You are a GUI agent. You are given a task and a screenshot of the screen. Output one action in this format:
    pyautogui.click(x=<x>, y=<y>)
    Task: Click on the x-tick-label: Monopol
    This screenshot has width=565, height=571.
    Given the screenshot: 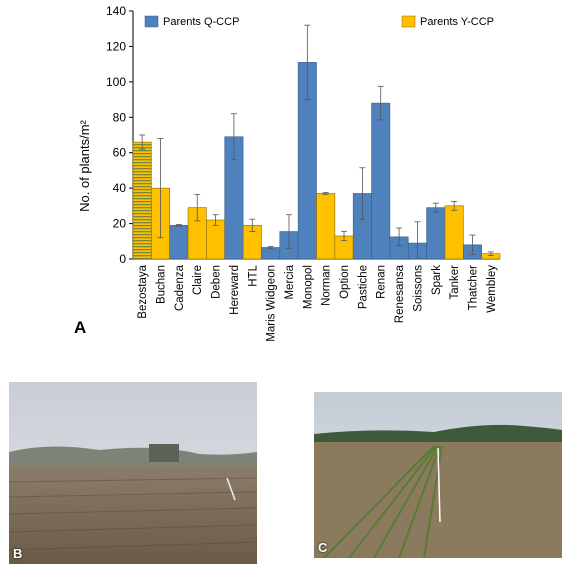 What is the action you would take?
    pyautogui.click(x=308, y=287)
    